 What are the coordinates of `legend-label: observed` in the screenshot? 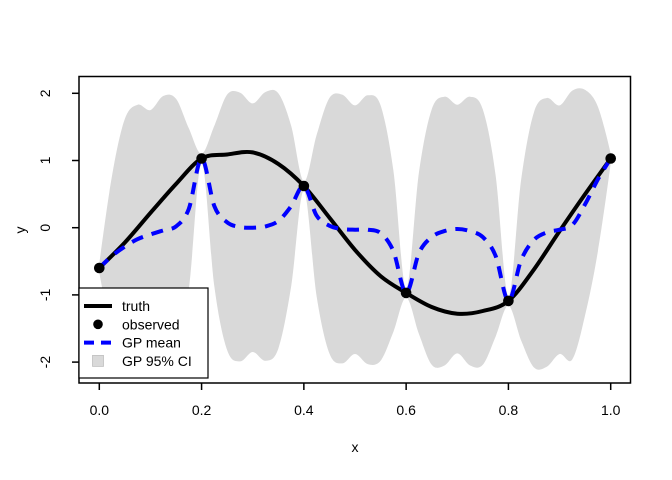 It's located at (151, 324).